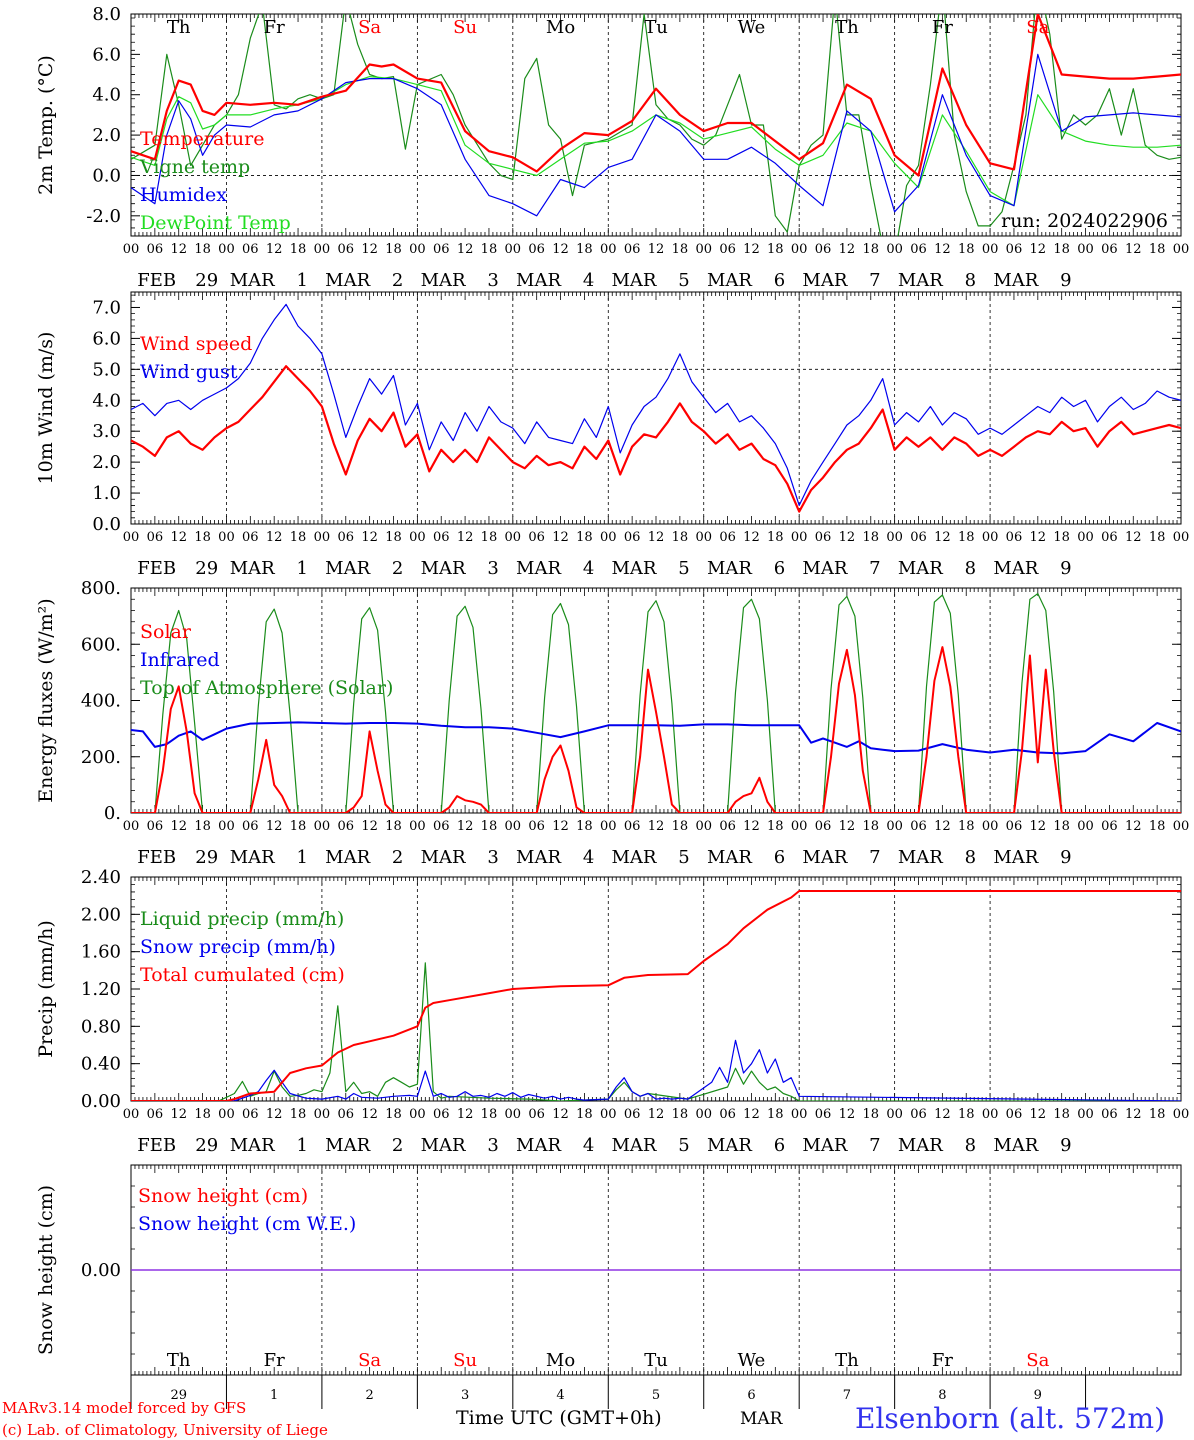 The width and height of the screenshot is (1194, 1440). Describe the element at coordinates (656, 1270) in the screenshot. I see `y-minor-ticks` at that location.